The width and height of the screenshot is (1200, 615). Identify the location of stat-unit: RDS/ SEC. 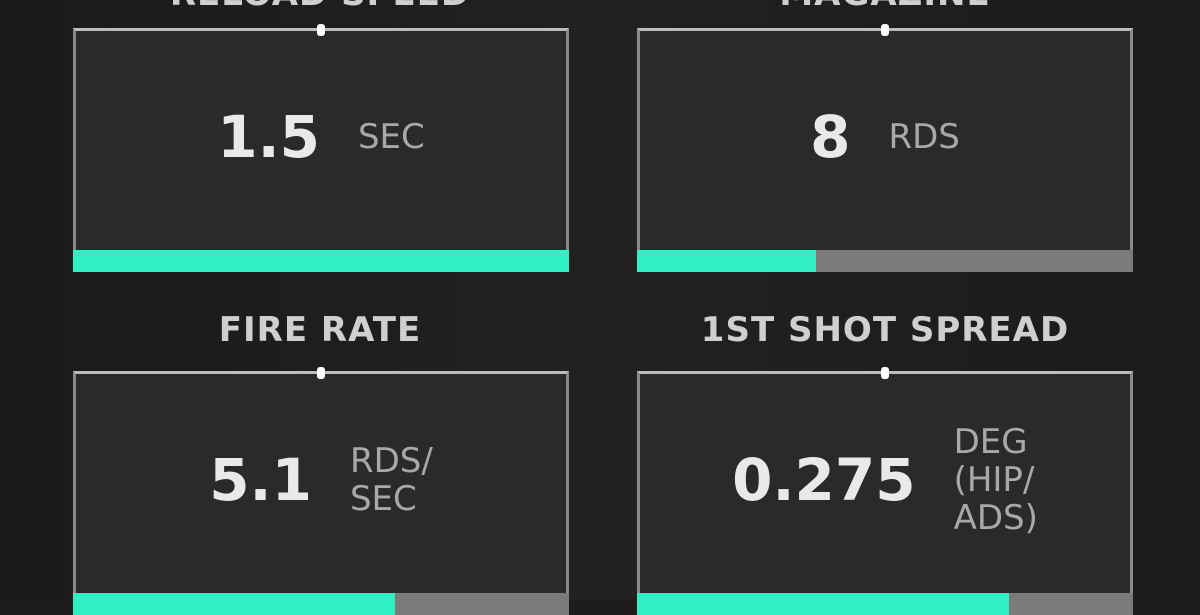
(391, 480).